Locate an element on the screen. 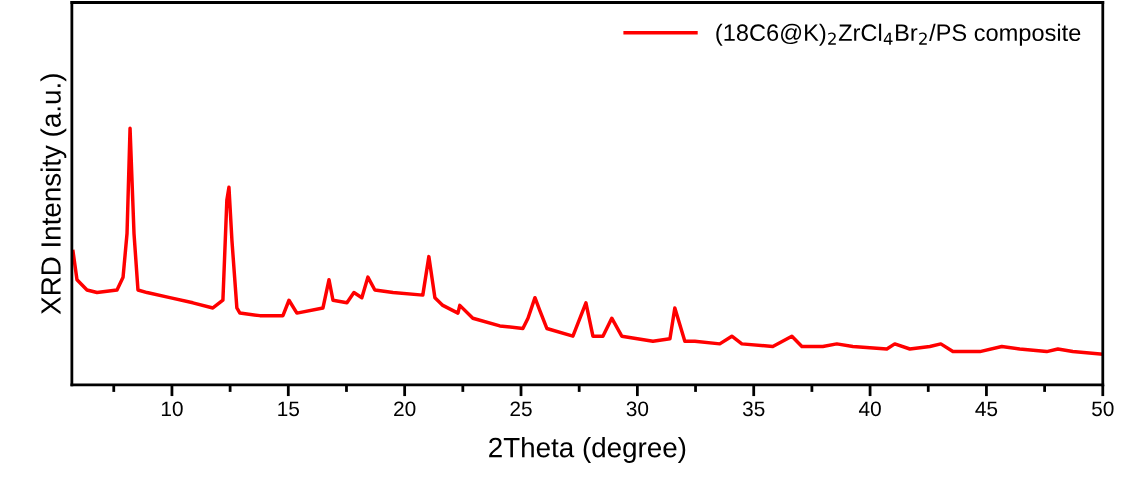  x-tick-label: 15 is located at coordinates (289, 409).